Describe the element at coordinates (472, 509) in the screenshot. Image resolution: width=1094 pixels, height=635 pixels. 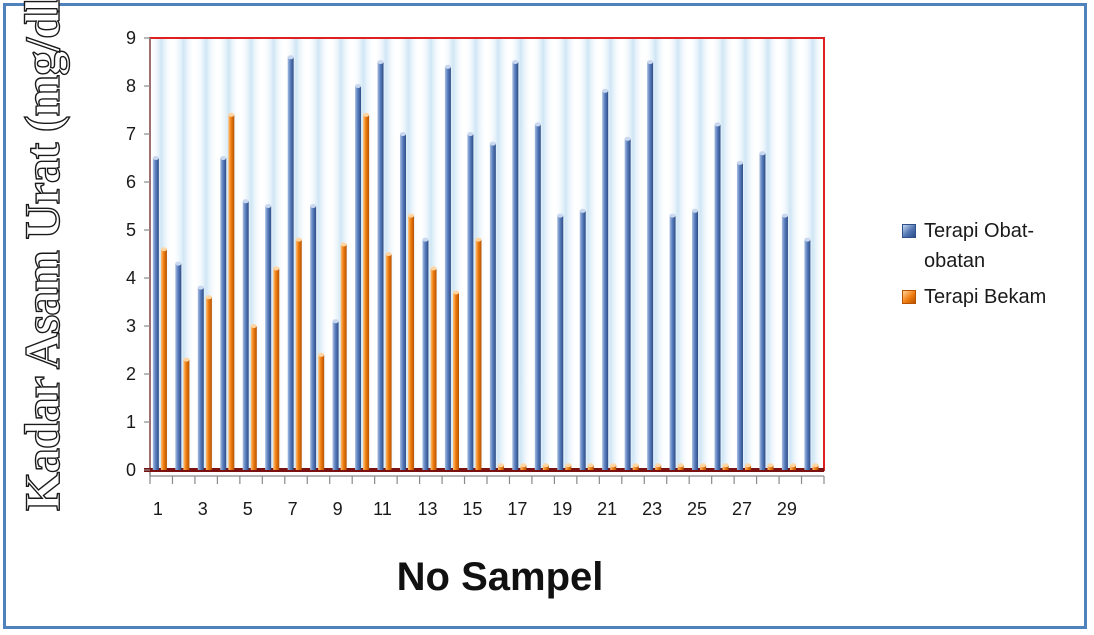
I see `x-tick-label: 15` at that location.